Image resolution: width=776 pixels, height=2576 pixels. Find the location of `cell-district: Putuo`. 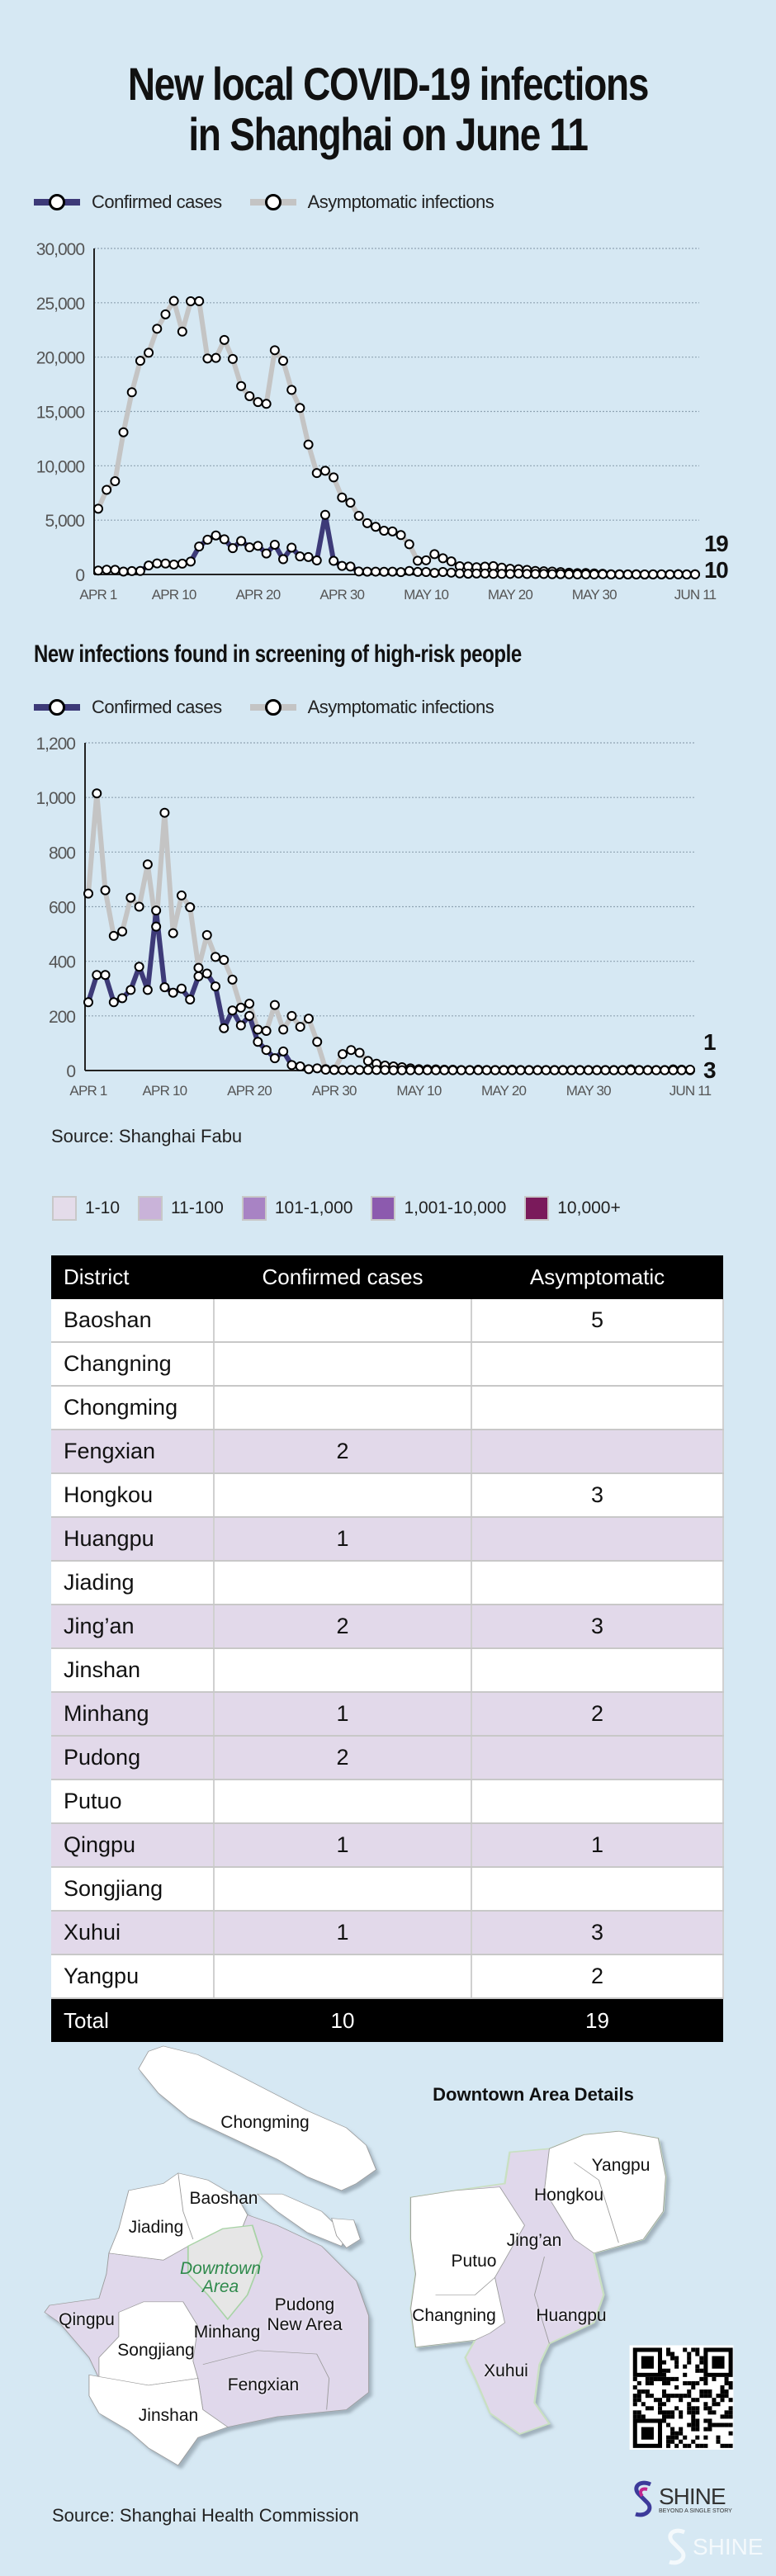

cell-district: Putuo is located at coordinates (133, 1802).